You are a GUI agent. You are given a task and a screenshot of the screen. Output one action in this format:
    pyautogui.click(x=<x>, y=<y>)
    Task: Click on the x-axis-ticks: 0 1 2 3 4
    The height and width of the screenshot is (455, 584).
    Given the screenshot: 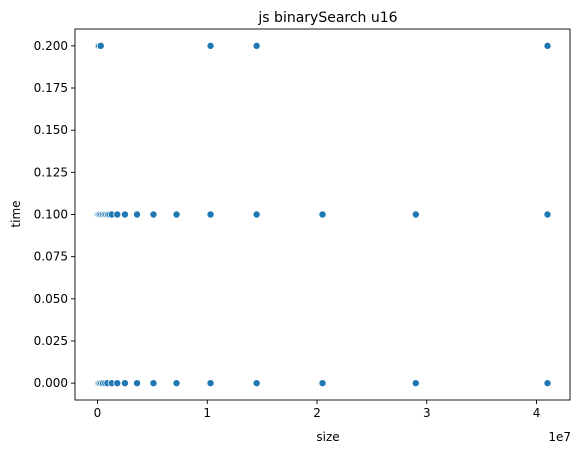 What is the action you would take?
    pyautogui.click(x=317, y=410)
    